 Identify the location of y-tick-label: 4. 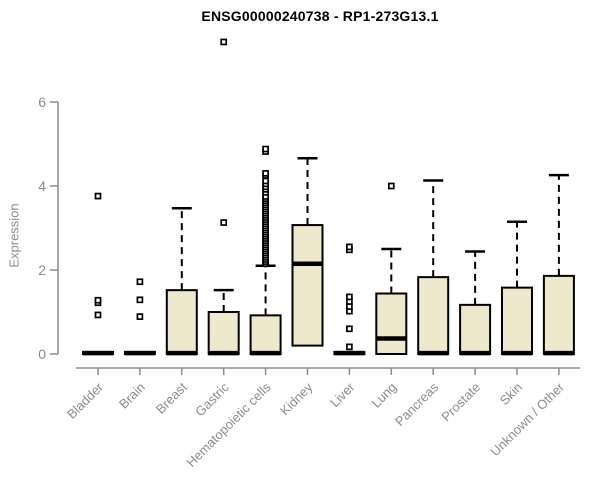
(42, 186).